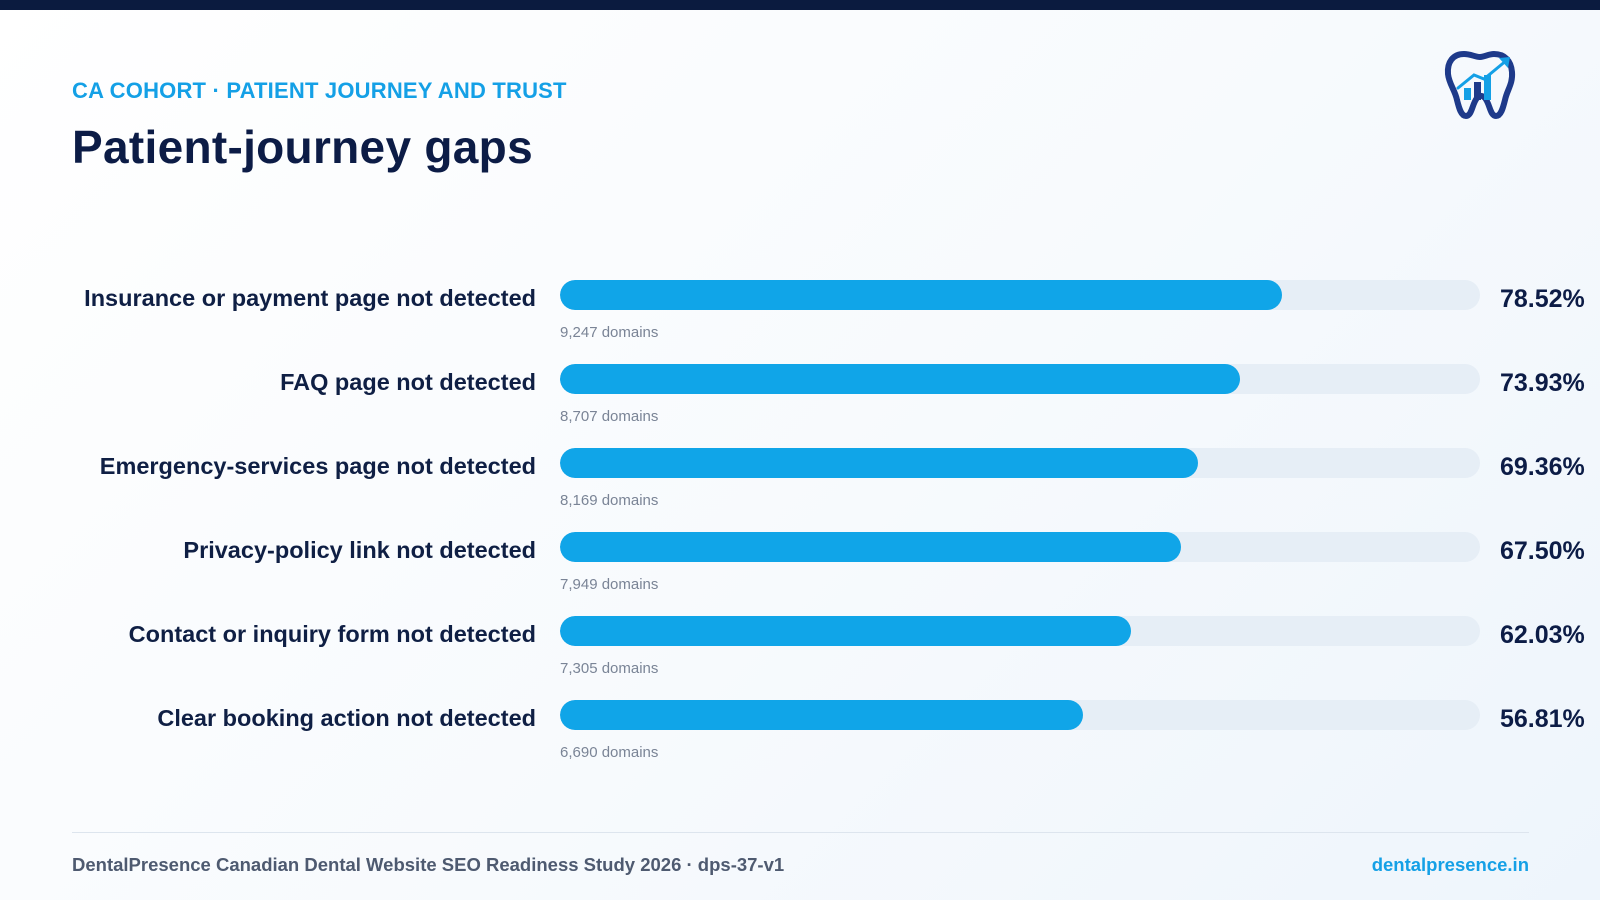  What do you see at coordinates (800, 406) in the screenshot?
I see `bar-row: FAQ page not detected 8,707 domains 73.93%` at bounding box center [800, 406].